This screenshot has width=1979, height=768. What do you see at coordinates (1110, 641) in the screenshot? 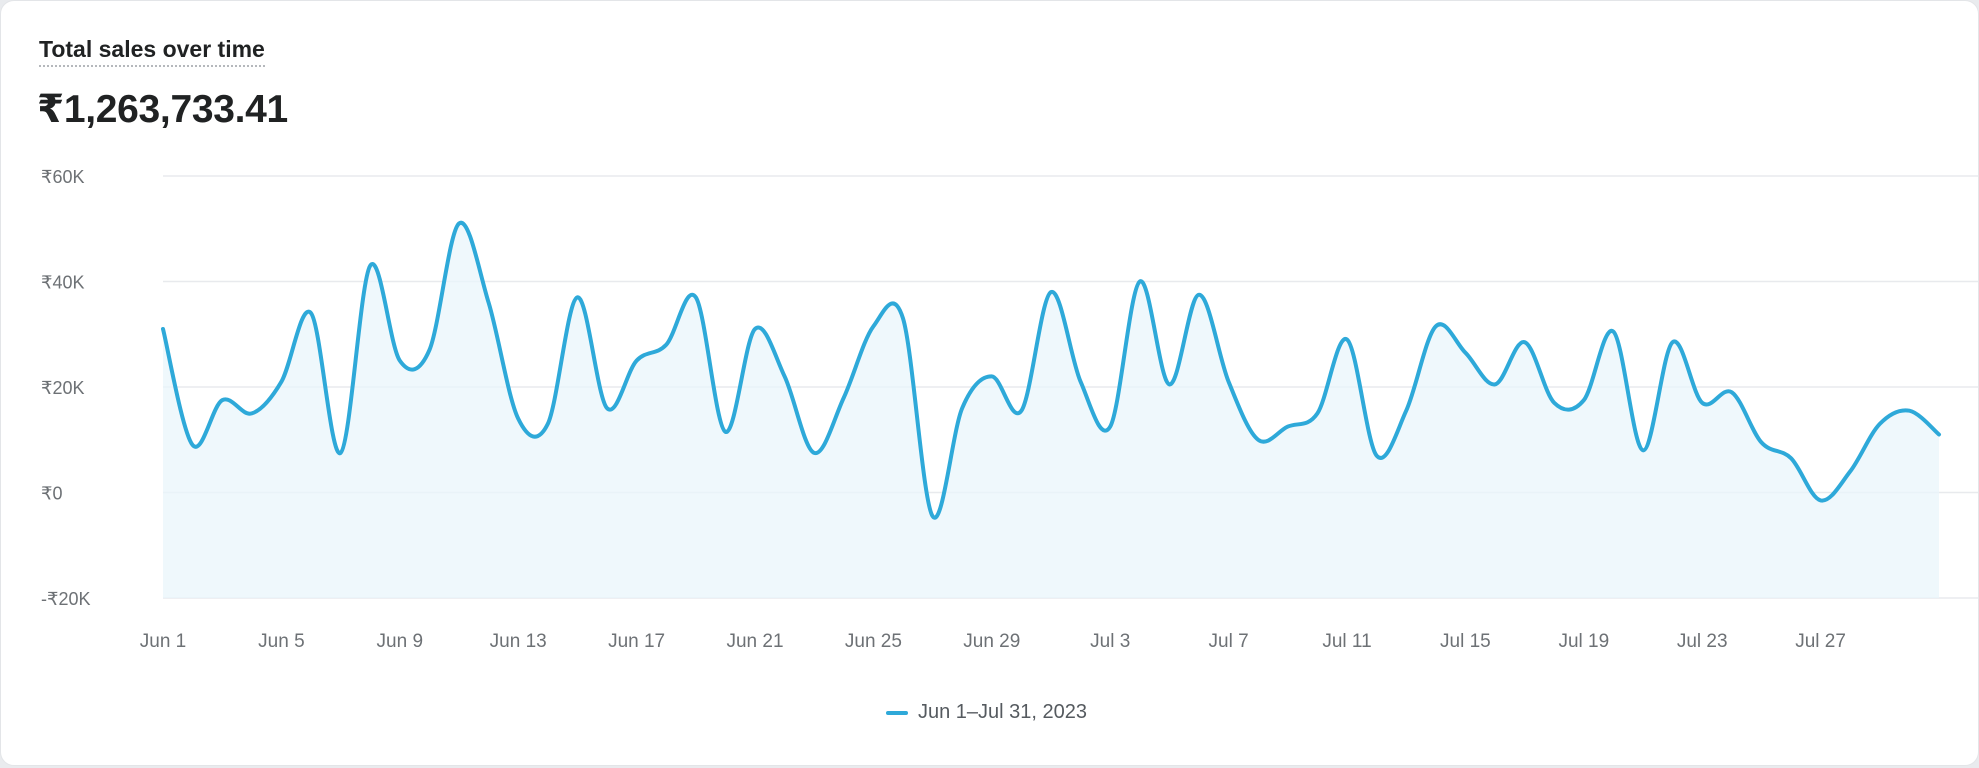
I see `x-tick-label: Jul 3` at bounding box center [1110, 641].